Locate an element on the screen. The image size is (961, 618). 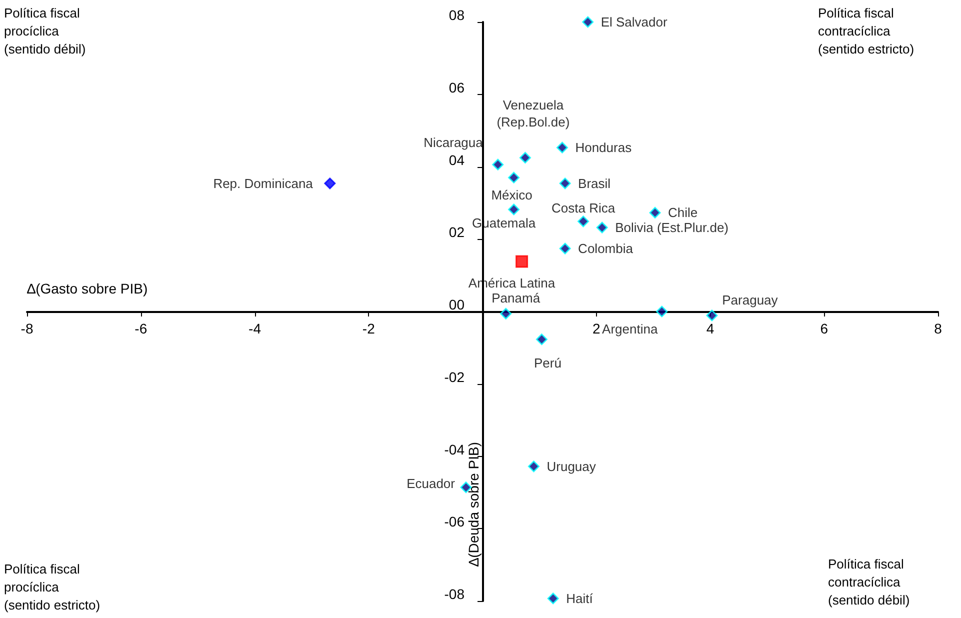
annotation: Bolivia (Est.Plur.de) is located at coordinates (672, 228).